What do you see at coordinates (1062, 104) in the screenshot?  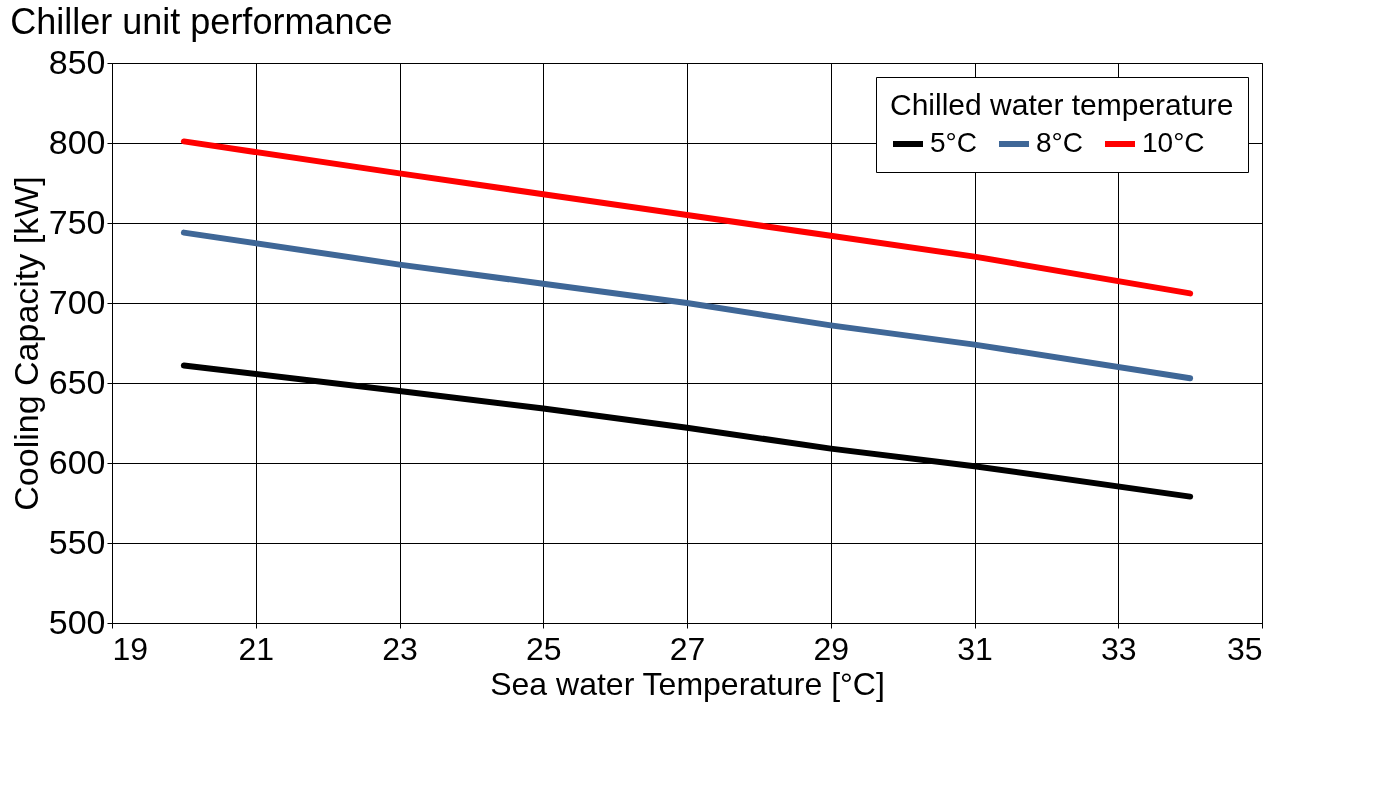 I see `legend-title: Chilled water temperature` at bounding box center [1062, 104].